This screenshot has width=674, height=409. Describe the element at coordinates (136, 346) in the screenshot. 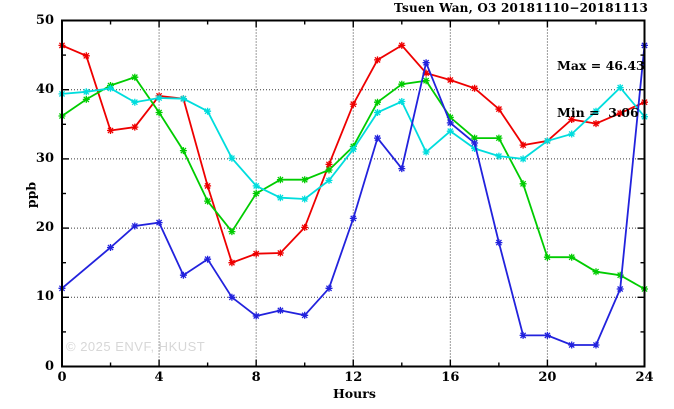

I see `watermark: © 2025 ENVF, HKUST` at that location.